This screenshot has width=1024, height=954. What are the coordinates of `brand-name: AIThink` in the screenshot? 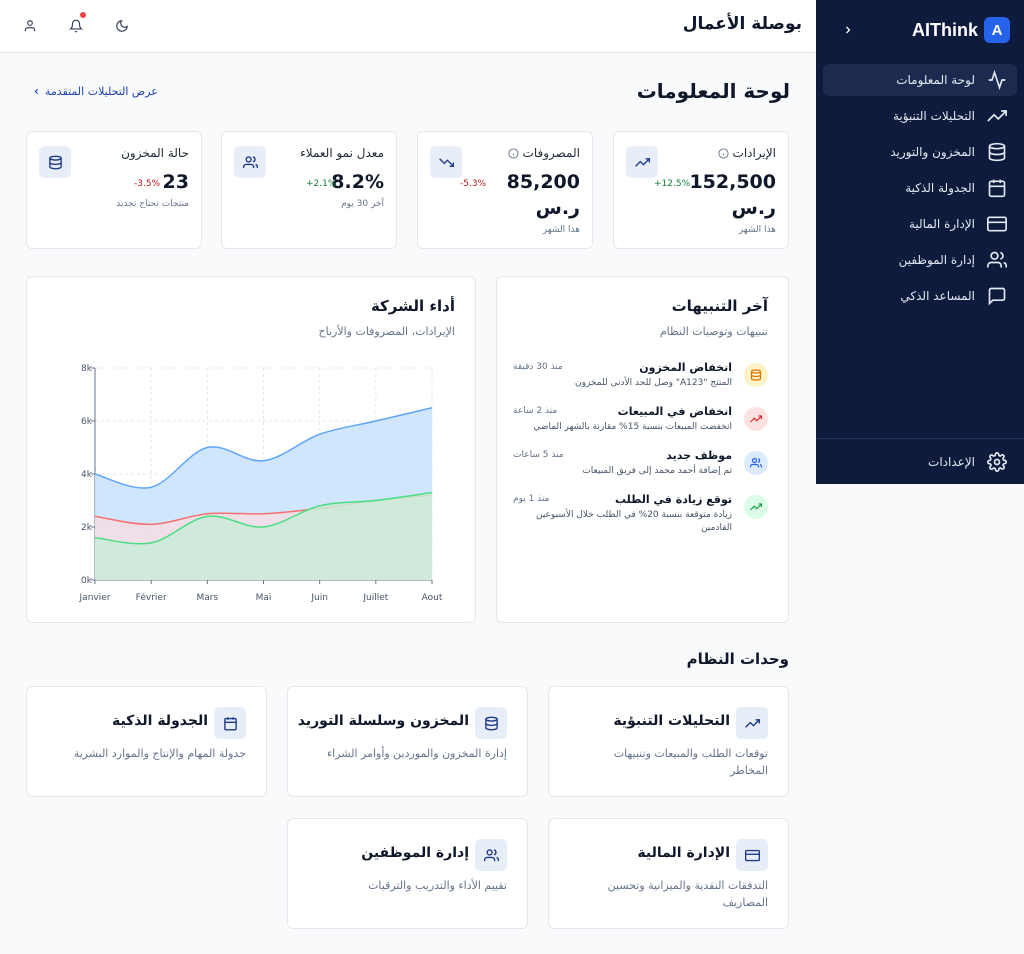 It's located at (945, 29).